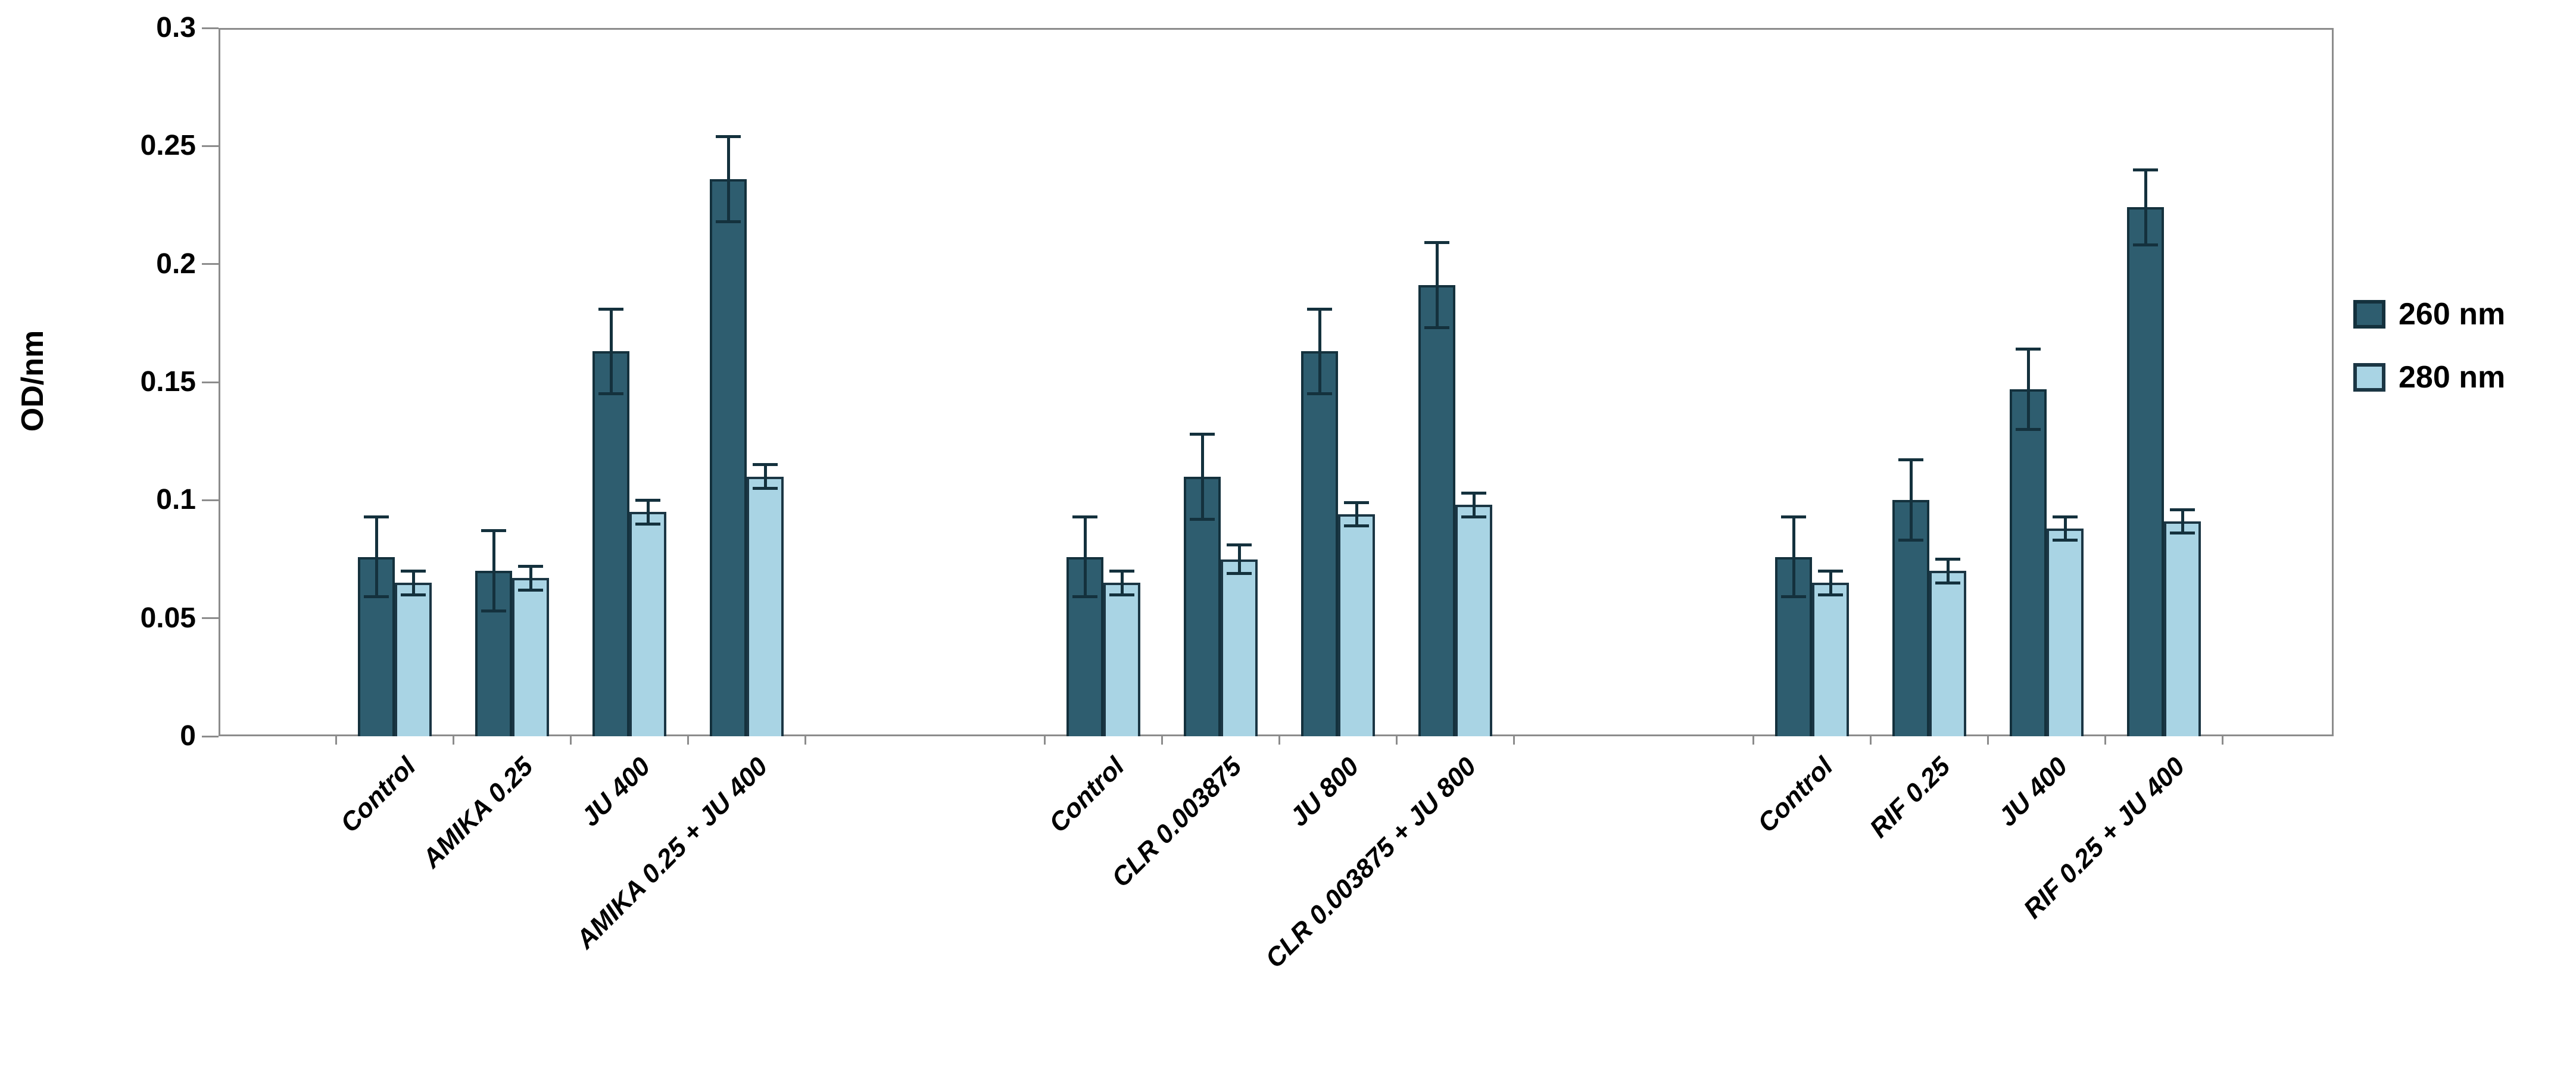  What do you see at coordinates (1325, 792) in the screenshot?
I see `x-axis-label: JU 800` at bounding box center [1325, 792].